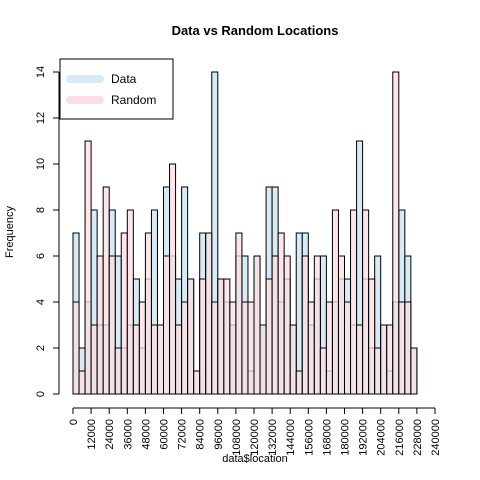  Describe the element at coordinates (382, 437) in the screenshot. I see `x-tick-label: 204000` at that location.